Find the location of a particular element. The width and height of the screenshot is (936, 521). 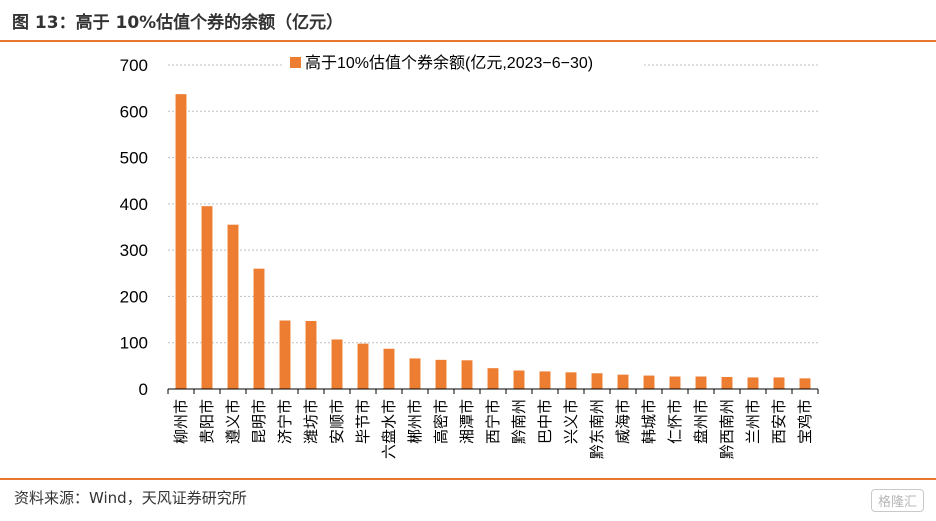

bar-高密市 is located at coordinates (441, 374).